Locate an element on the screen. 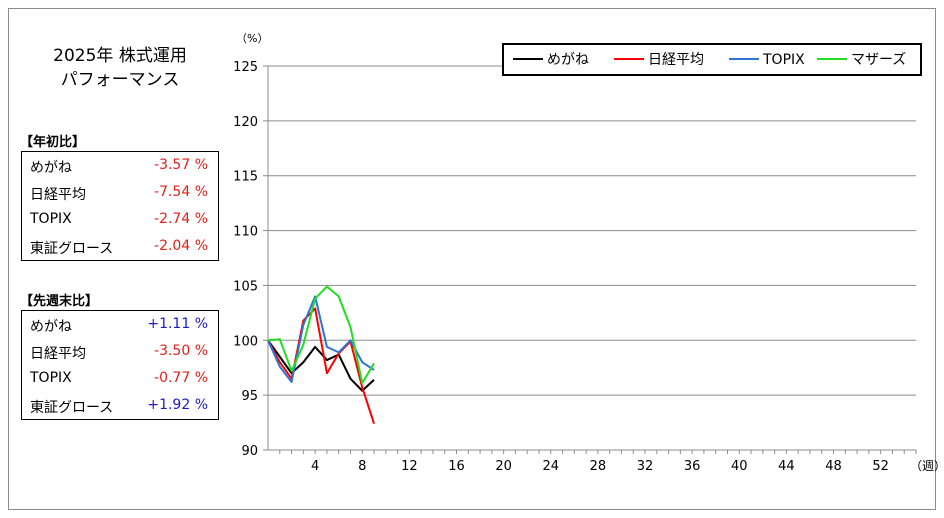 Image resolution: width=944 pixels, height=518 pixels. stat-row: TOPIX -0.77 % is located at coordinates (120, 378).